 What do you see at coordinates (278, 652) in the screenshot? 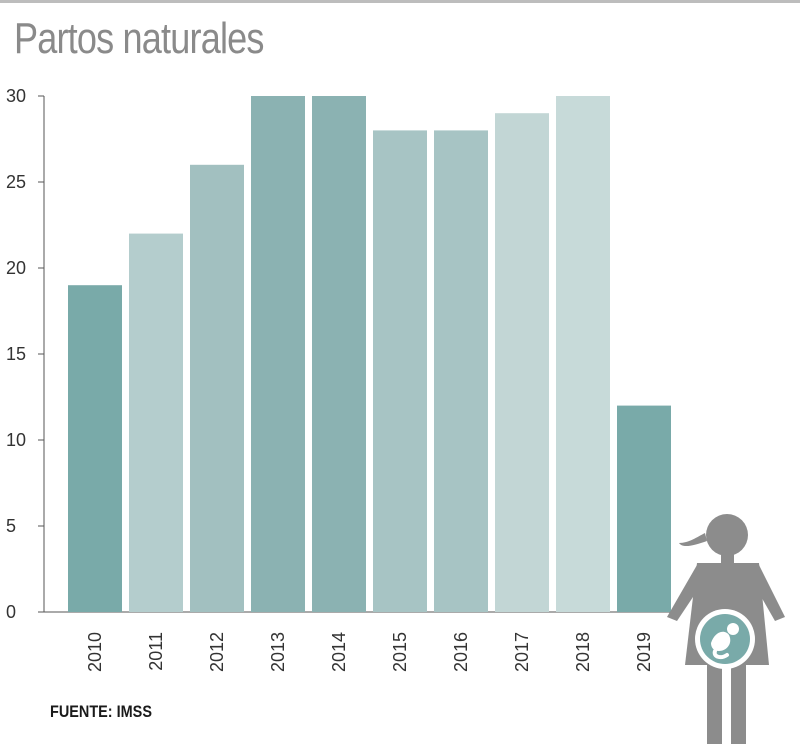
I see `x-tick-label: 2013` at bounding box center [278, 652].